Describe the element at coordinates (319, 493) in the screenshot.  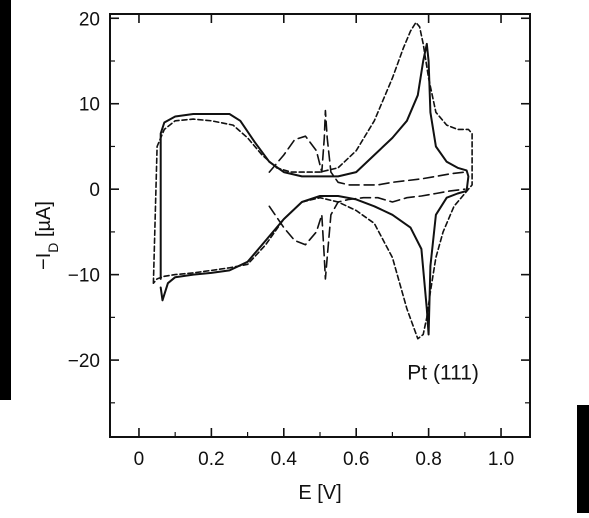
I see `x-axis-label: E [V]` at that location.